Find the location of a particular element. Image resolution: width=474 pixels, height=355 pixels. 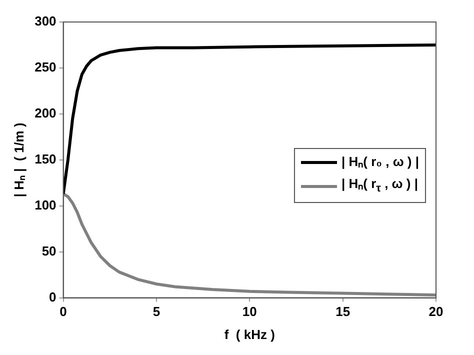

y-tick-label: 200 is located at coordinates (45, 113).